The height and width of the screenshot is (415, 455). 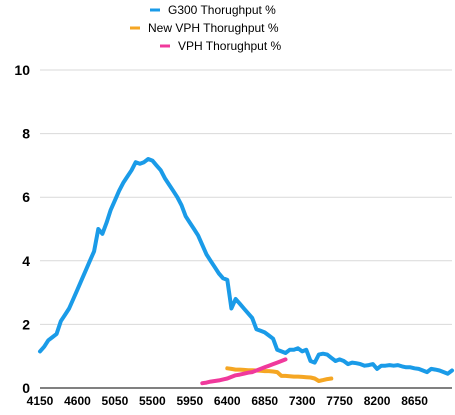 I want to click on x-tick-label: 6400, so click(x=227, y=401).